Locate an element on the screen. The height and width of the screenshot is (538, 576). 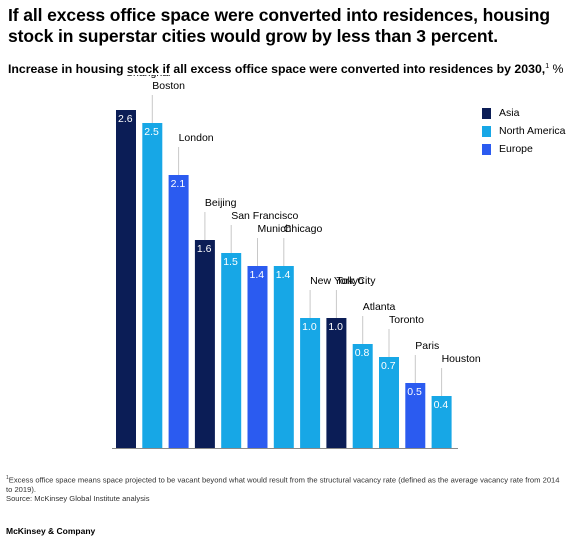
bar-toronto is located at coordinates (389, 402).